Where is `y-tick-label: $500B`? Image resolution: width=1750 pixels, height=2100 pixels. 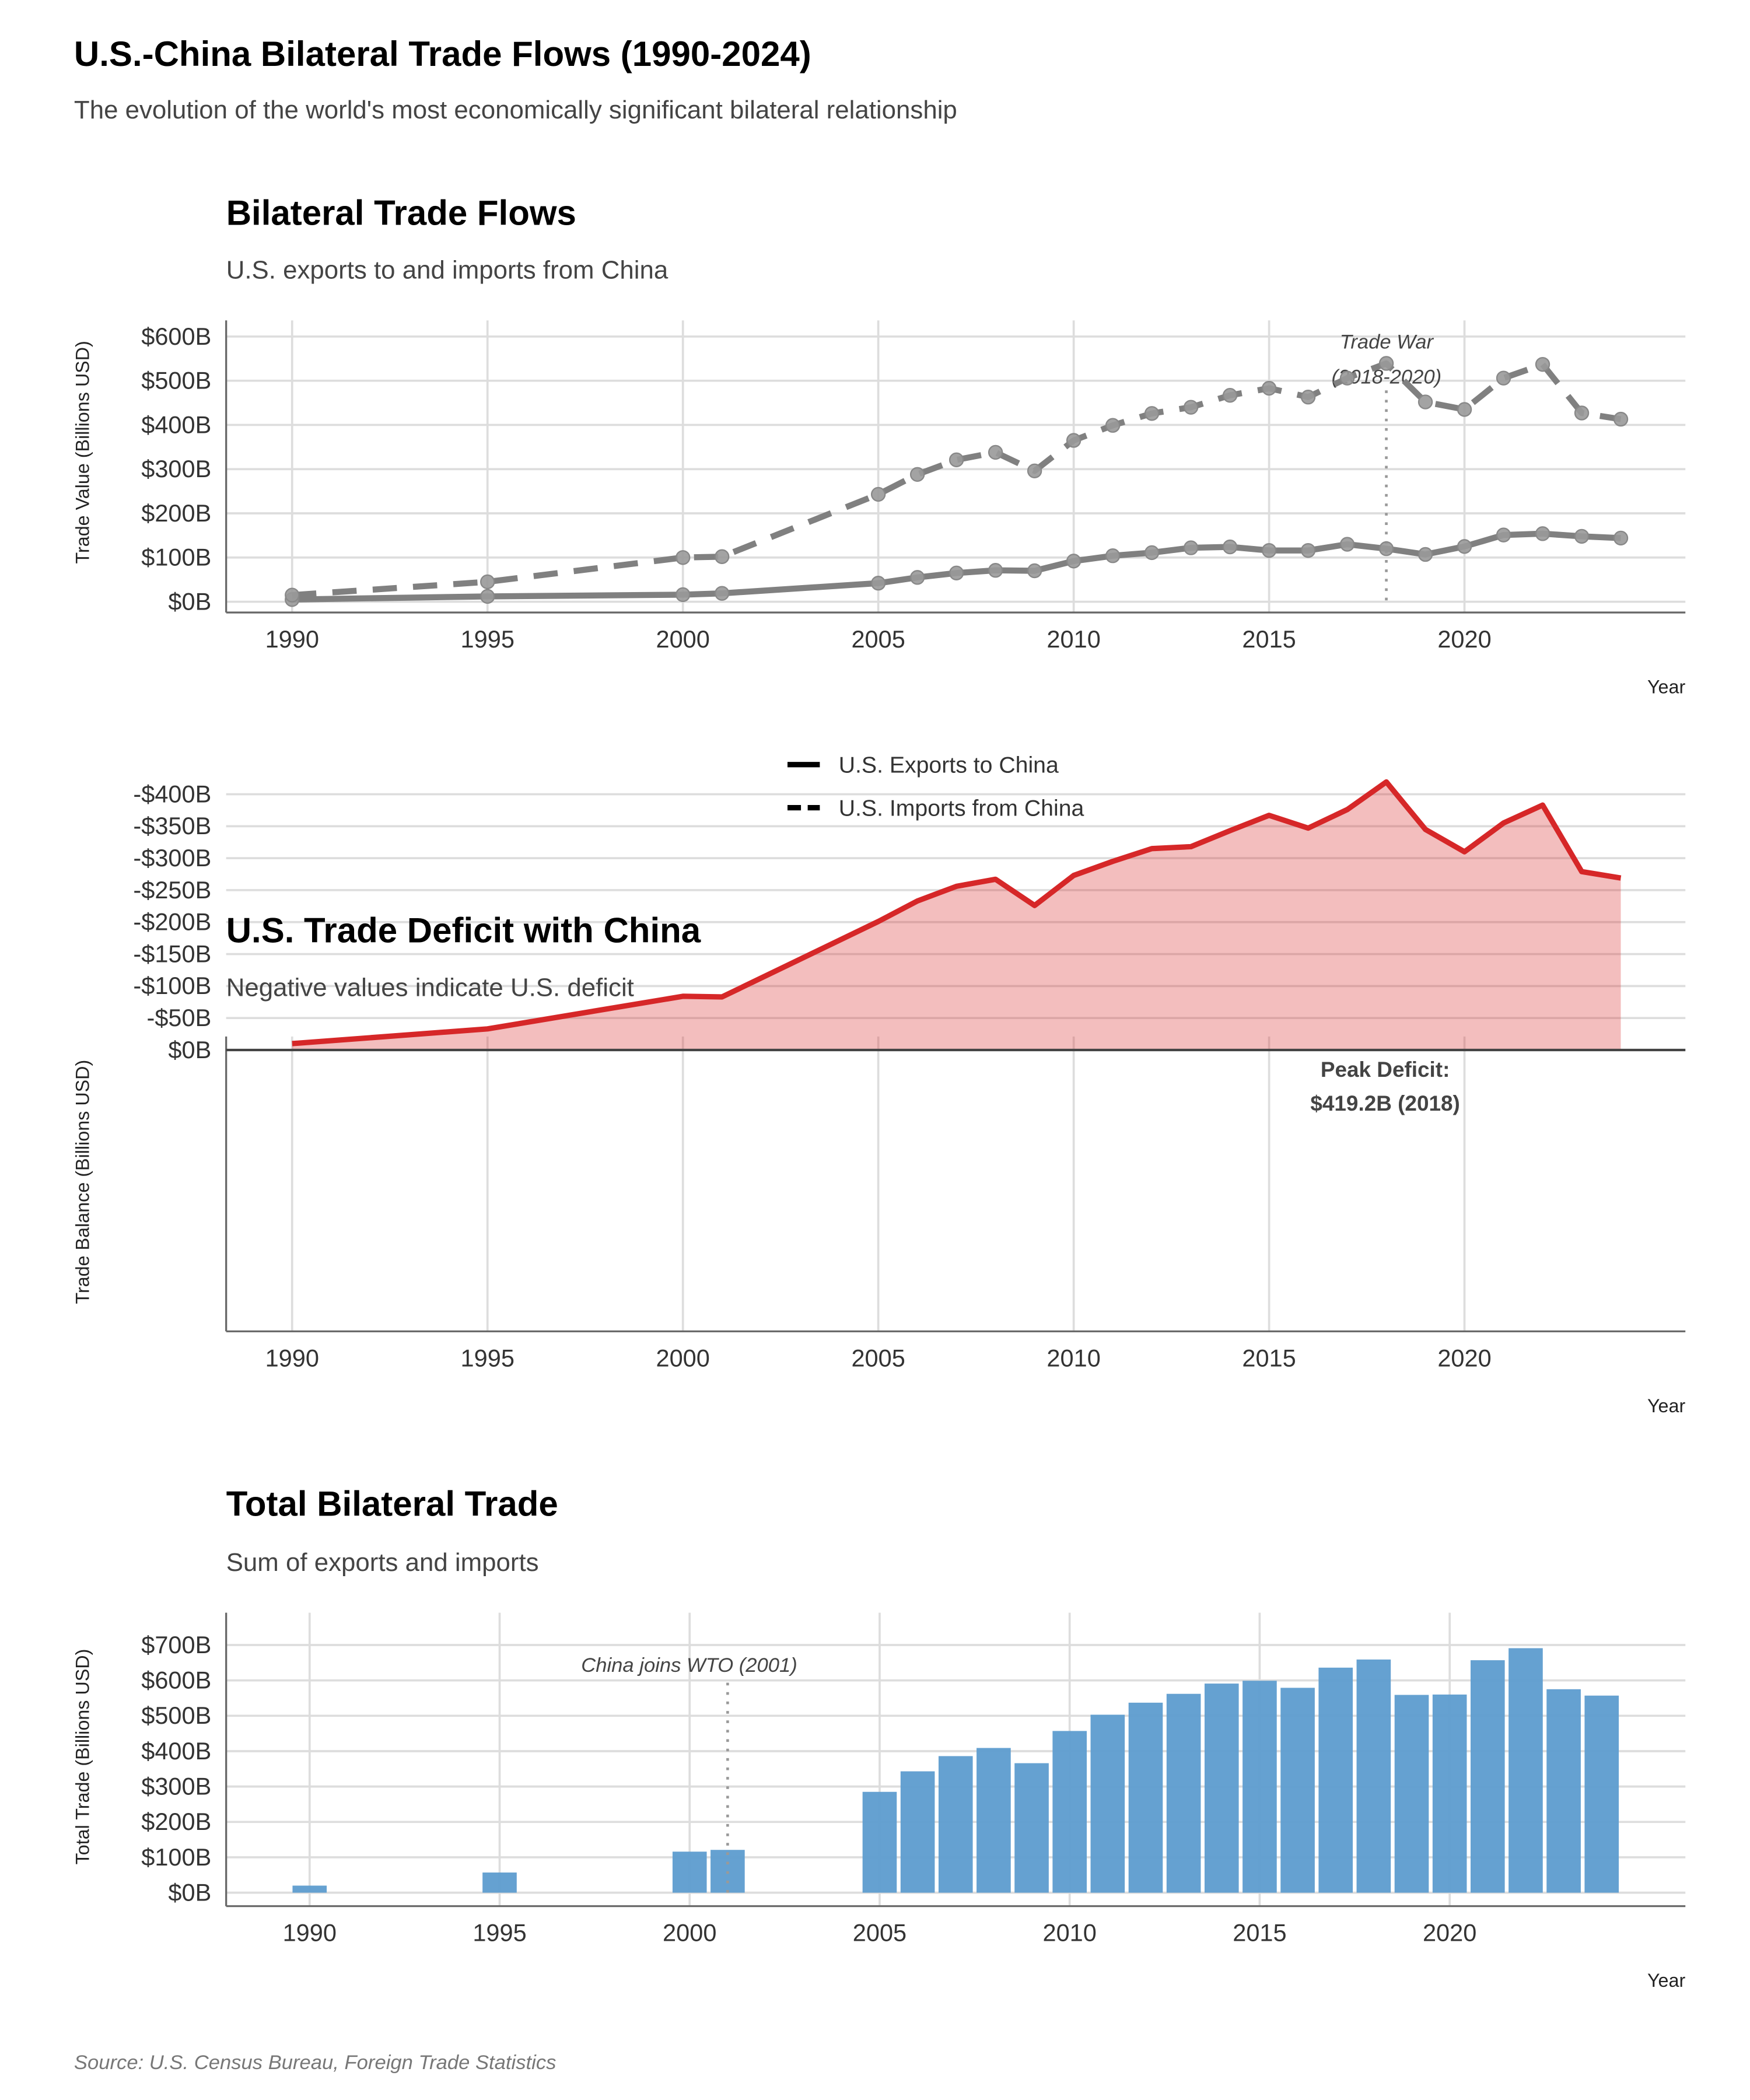 y-tick-label: $500B is located at coordinates (176, 380).